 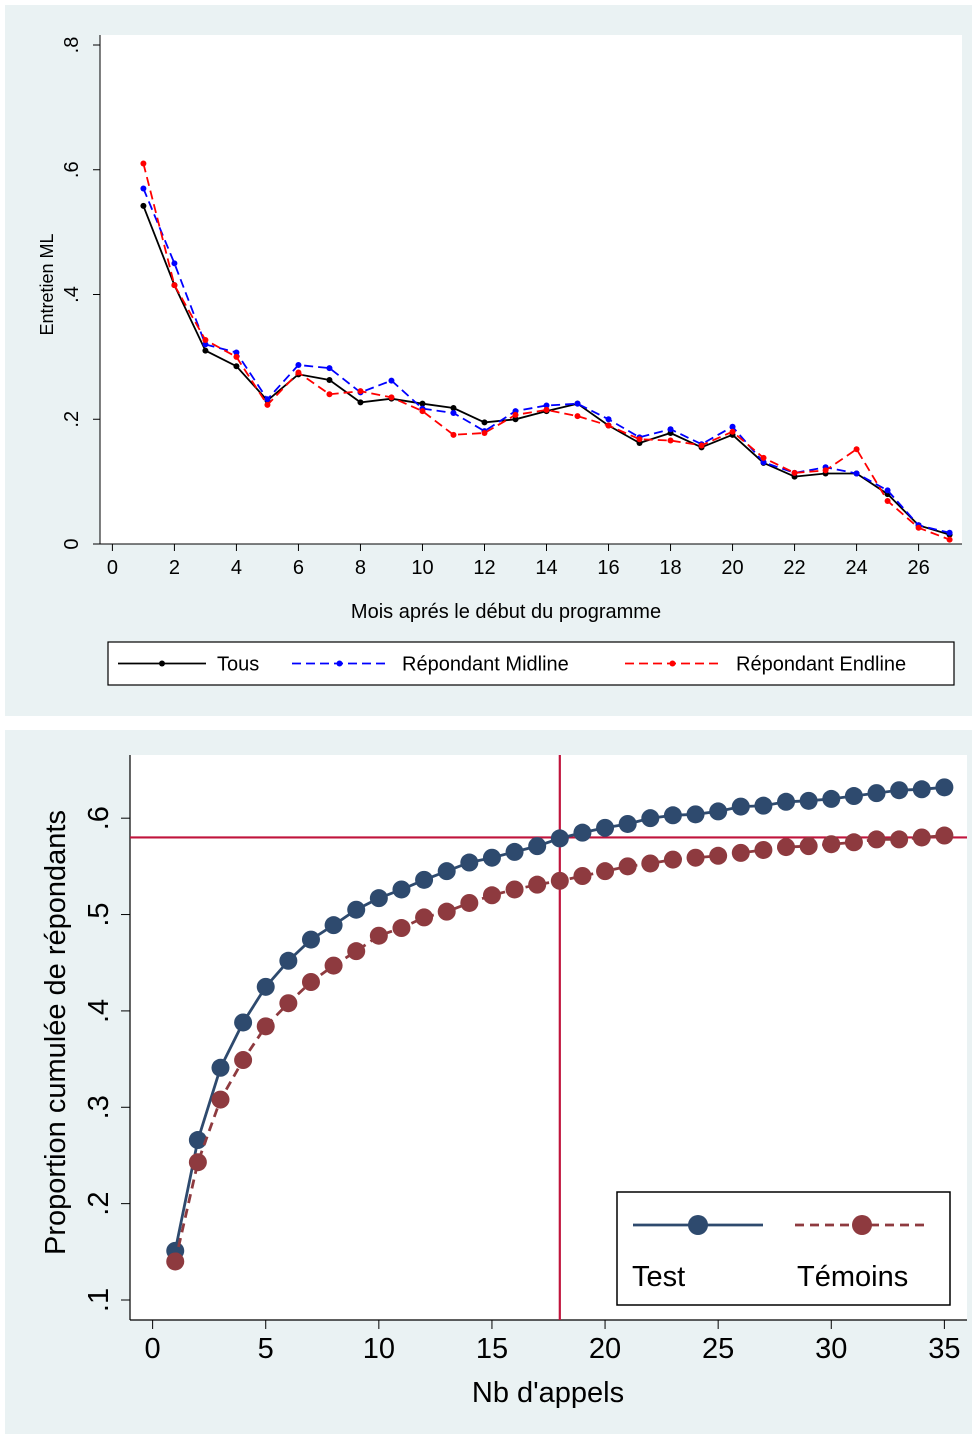 I want to click on y-tick-label: .2, so click(x=72, y=419).